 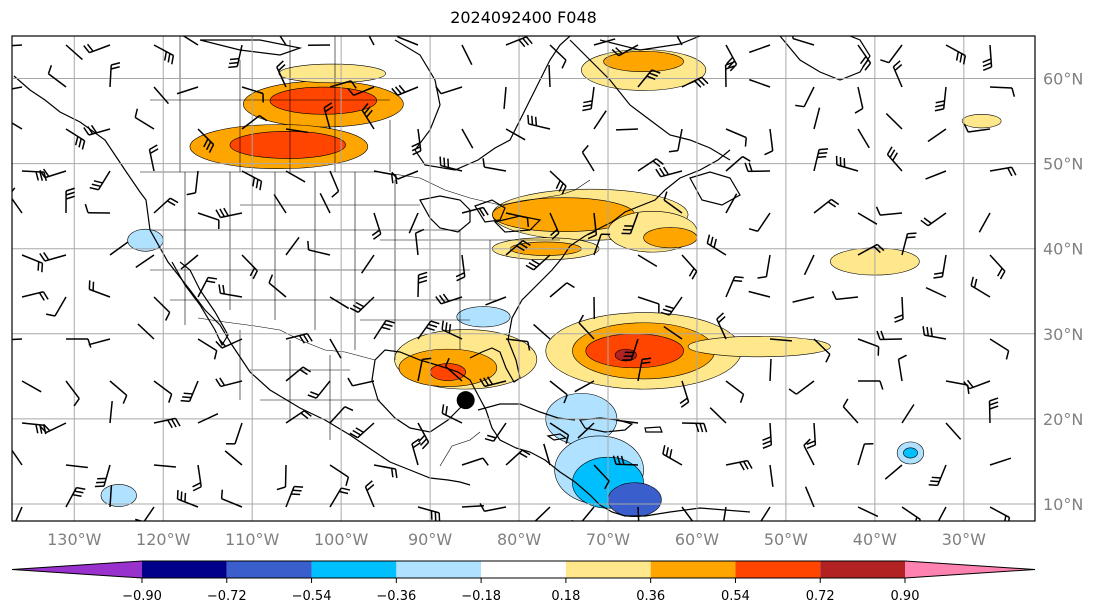 I want to click on longitude-label: 70°W, so click(x=608, y=539).